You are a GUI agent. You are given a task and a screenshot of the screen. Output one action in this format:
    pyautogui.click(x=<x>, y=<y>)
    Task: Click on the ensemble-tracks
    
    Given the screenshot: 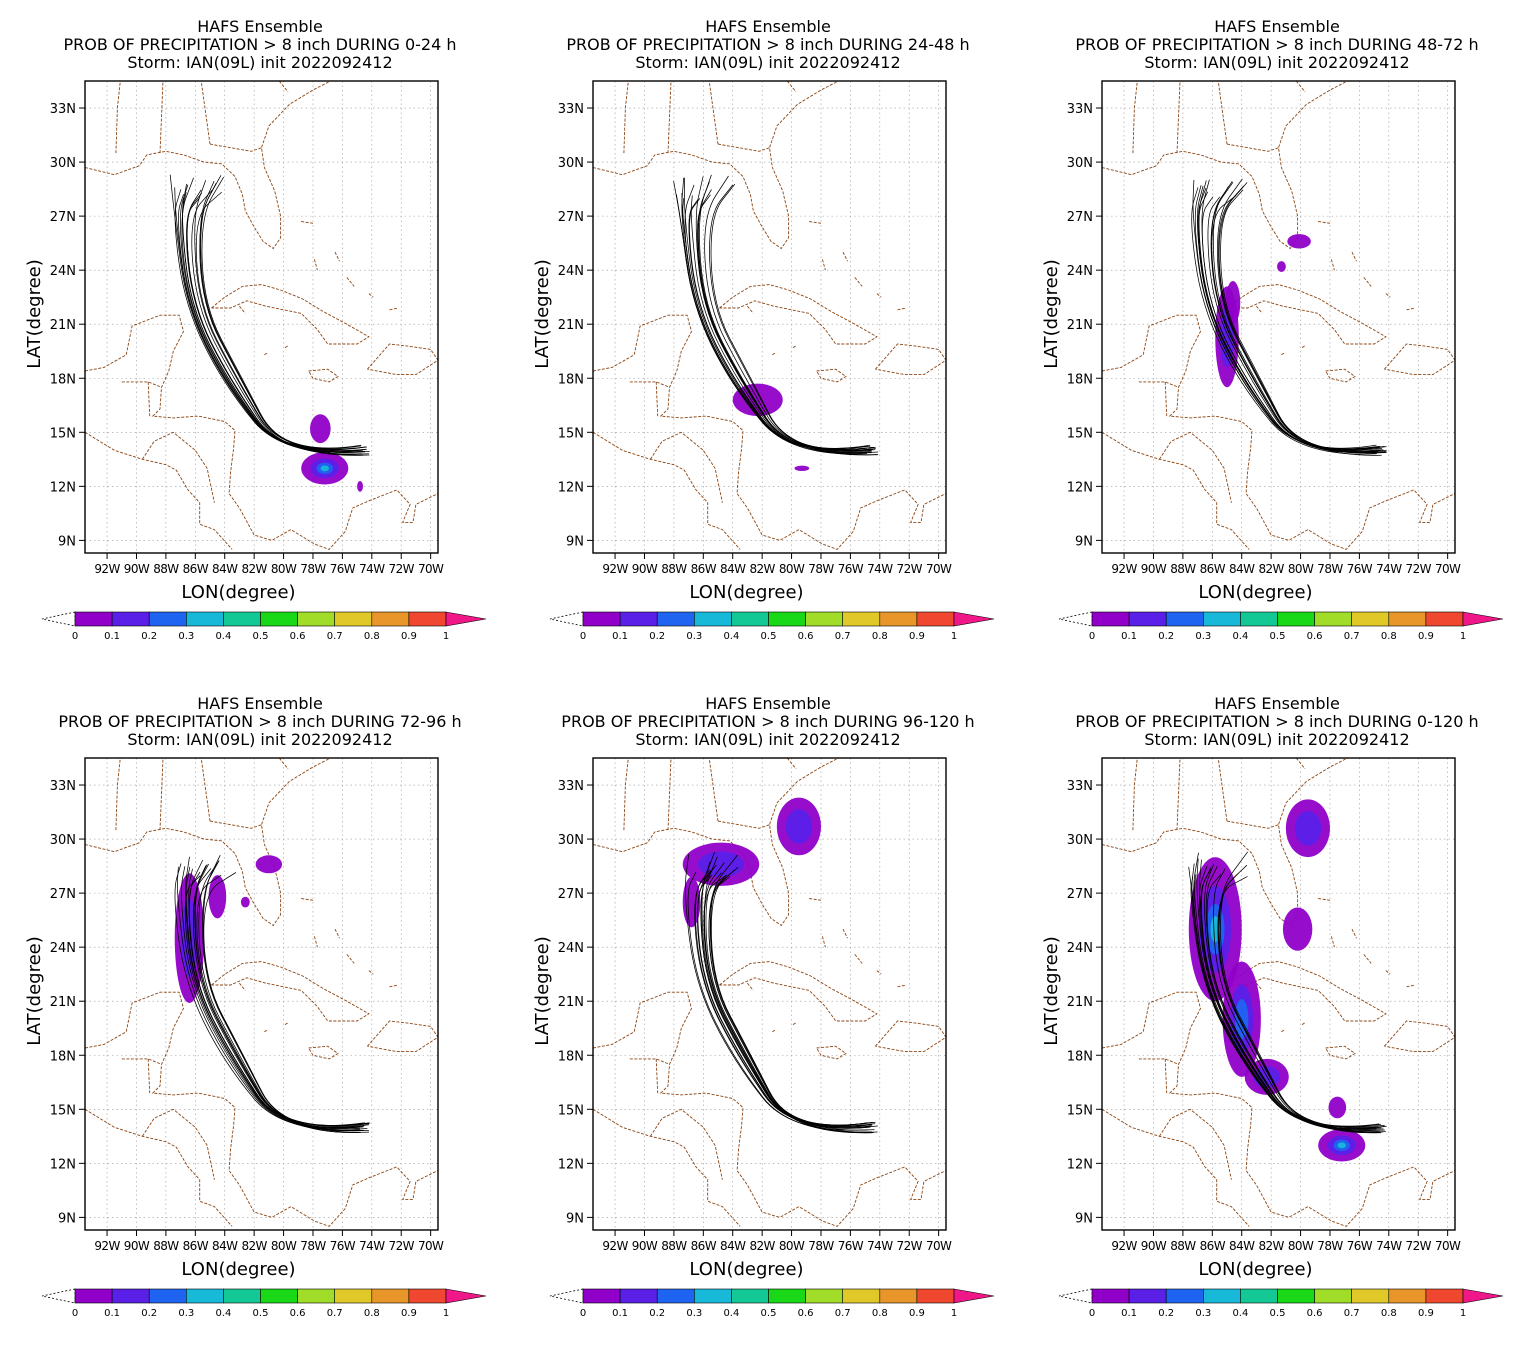 What is the action you would take?
    pyautogui.click(x=1289, y=317)
    